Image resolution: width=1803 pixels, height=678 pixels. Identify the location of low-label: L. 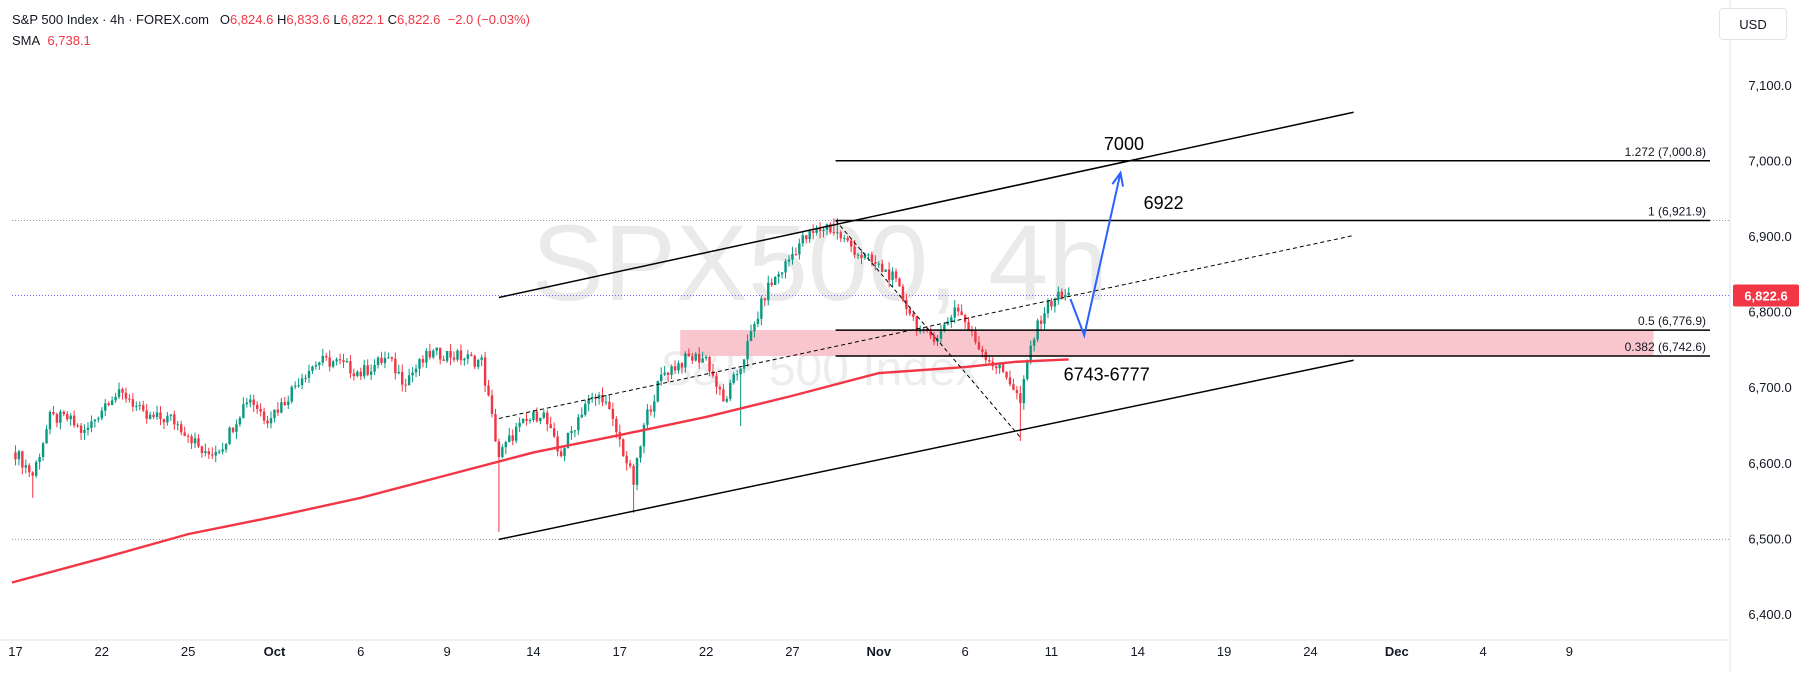
(337, 19).